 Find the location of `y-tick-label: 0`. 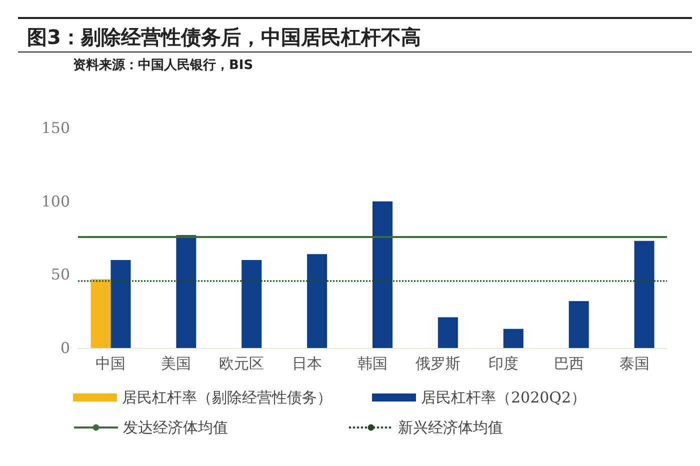

y-tick-label: 0 is located at coordinates (65, 348).